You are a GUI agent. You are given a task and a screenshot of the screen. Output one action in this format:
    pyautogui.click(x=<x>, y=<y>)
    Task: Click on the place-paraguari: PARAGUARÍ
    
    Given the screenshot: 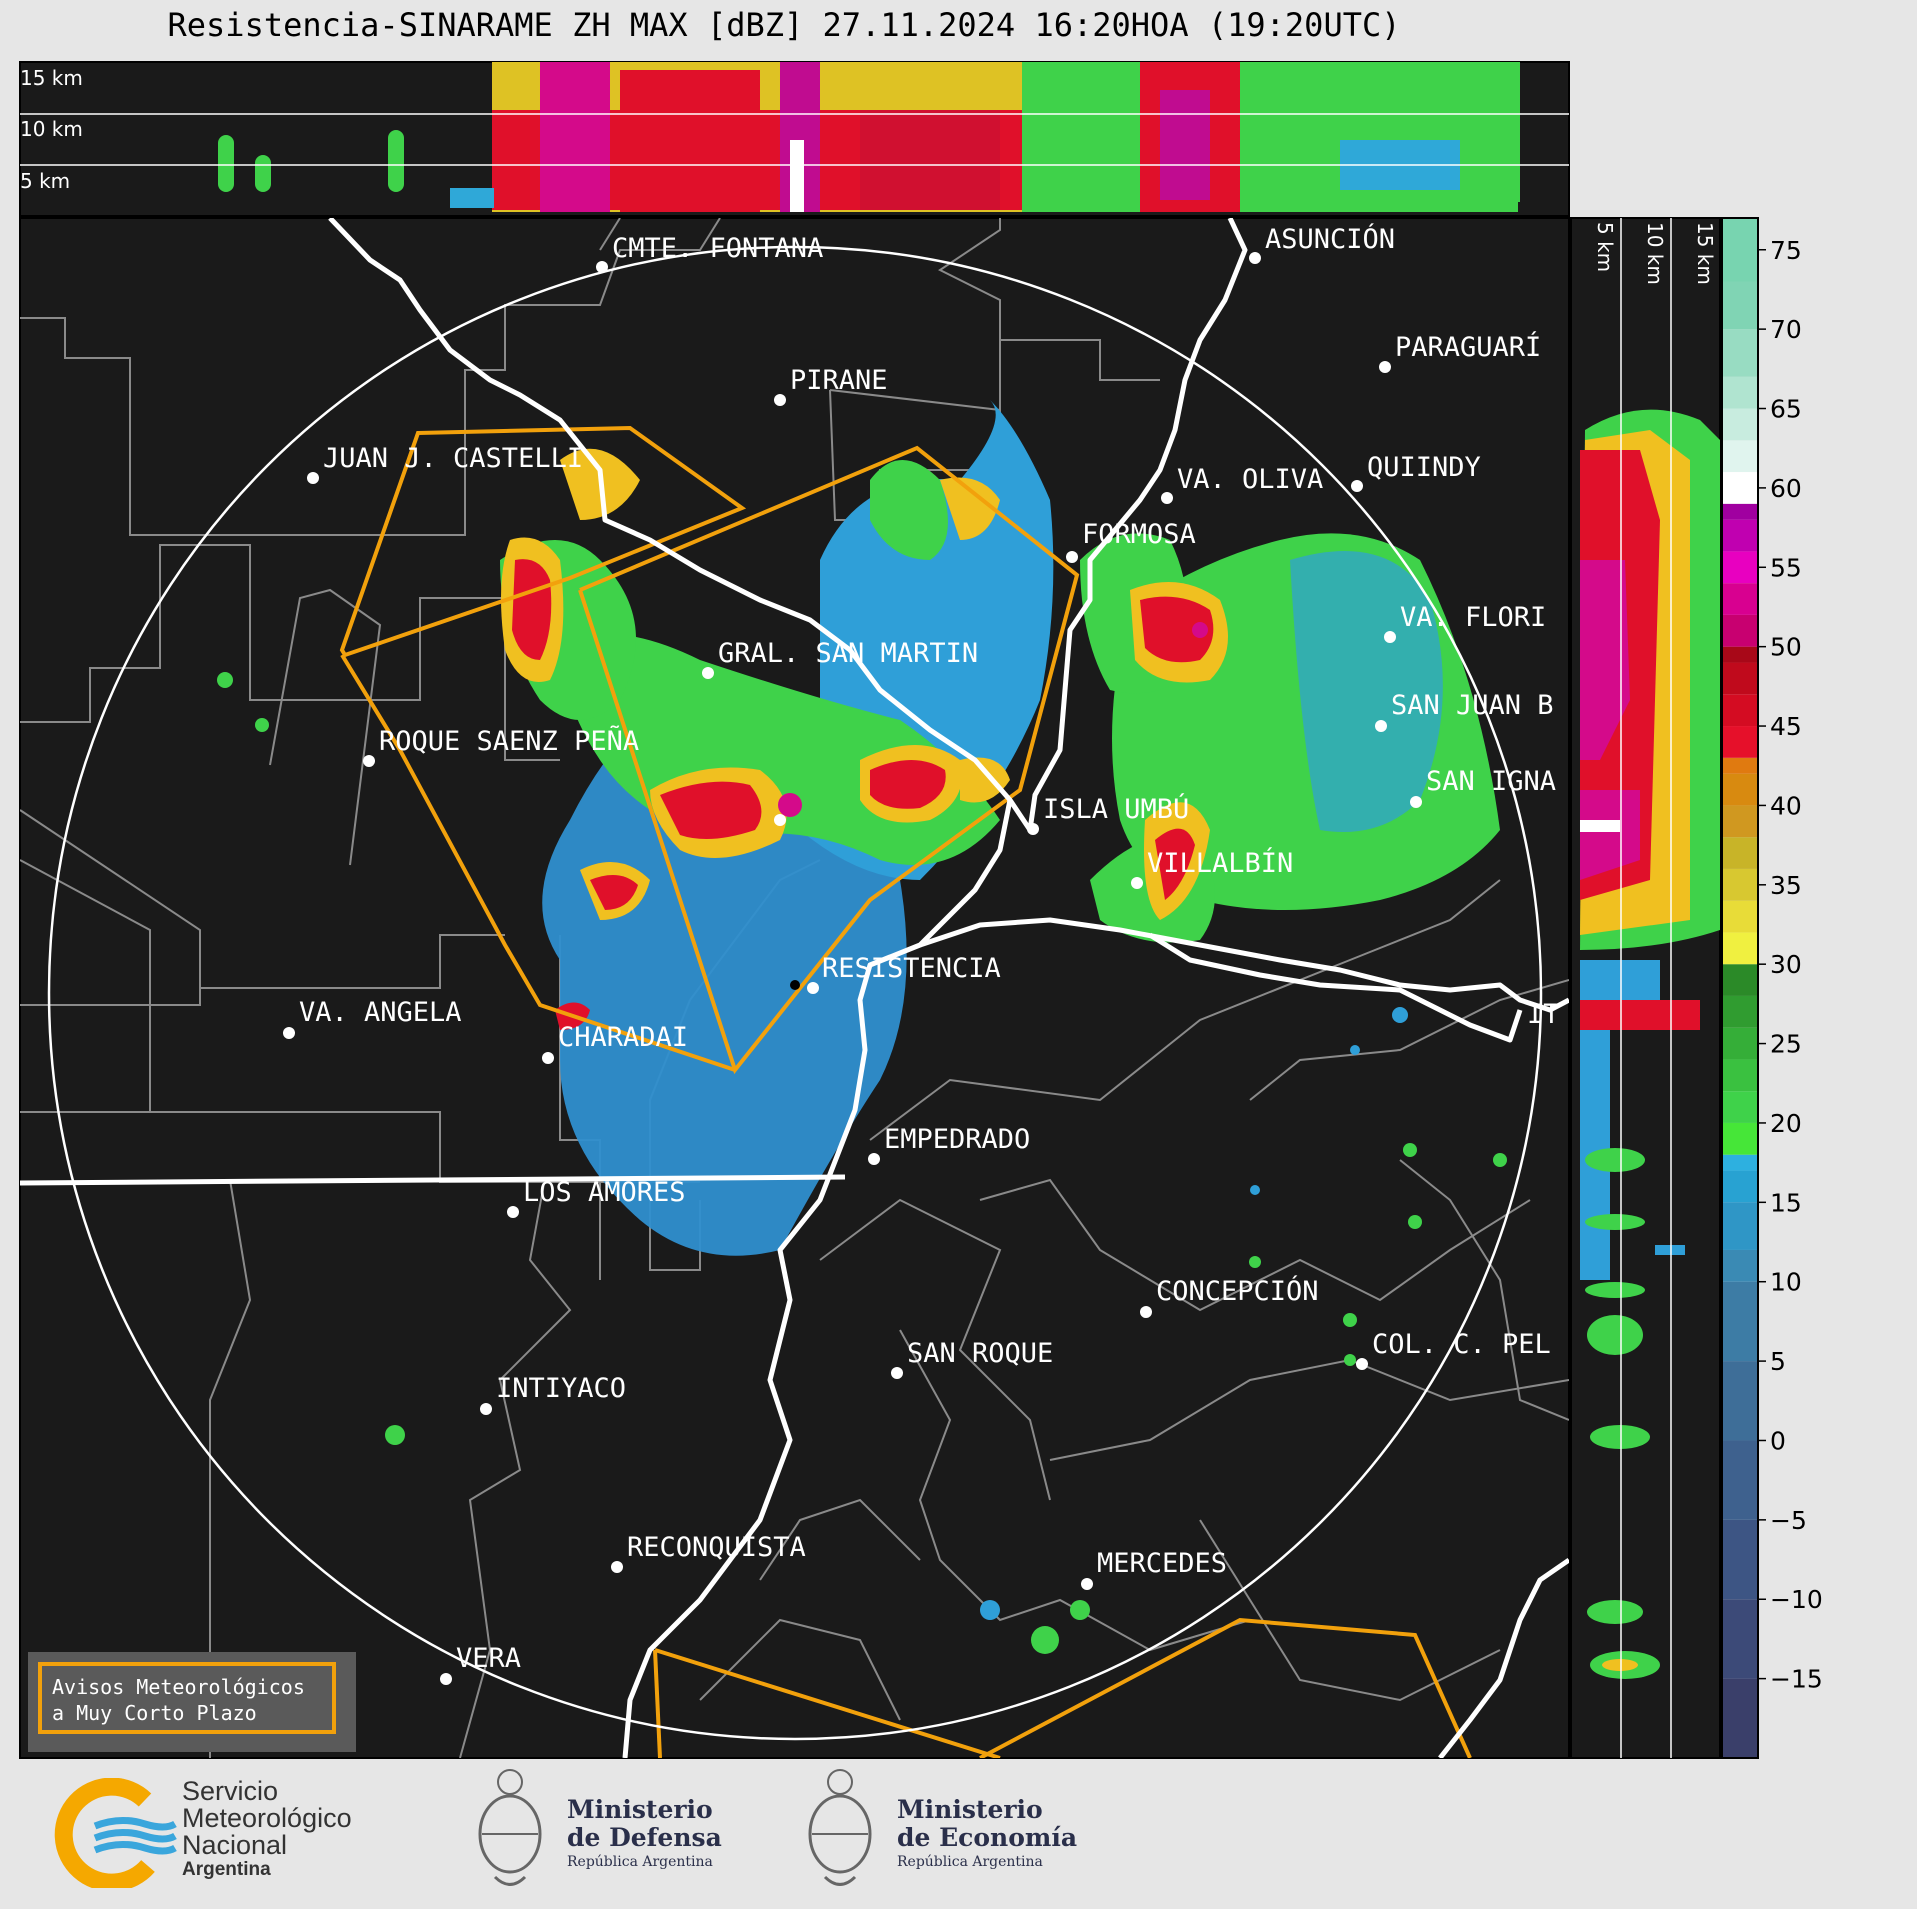 What is the action you would take?
    pyautogui.click(x=1460, y=352)
    